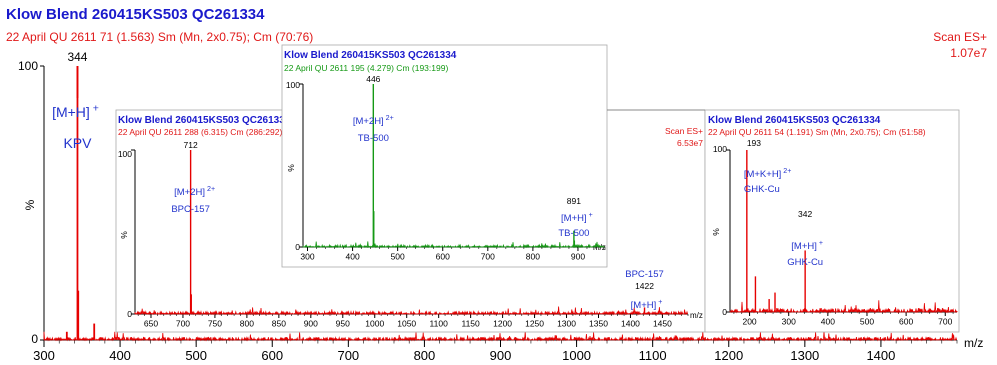 The width and height of the screenshot is (997, 365). What do you see at coordinates (533, 257) in the screenshot?
I see `inset-tb-x-tick-label: 800` at bounding box center [533, 257].